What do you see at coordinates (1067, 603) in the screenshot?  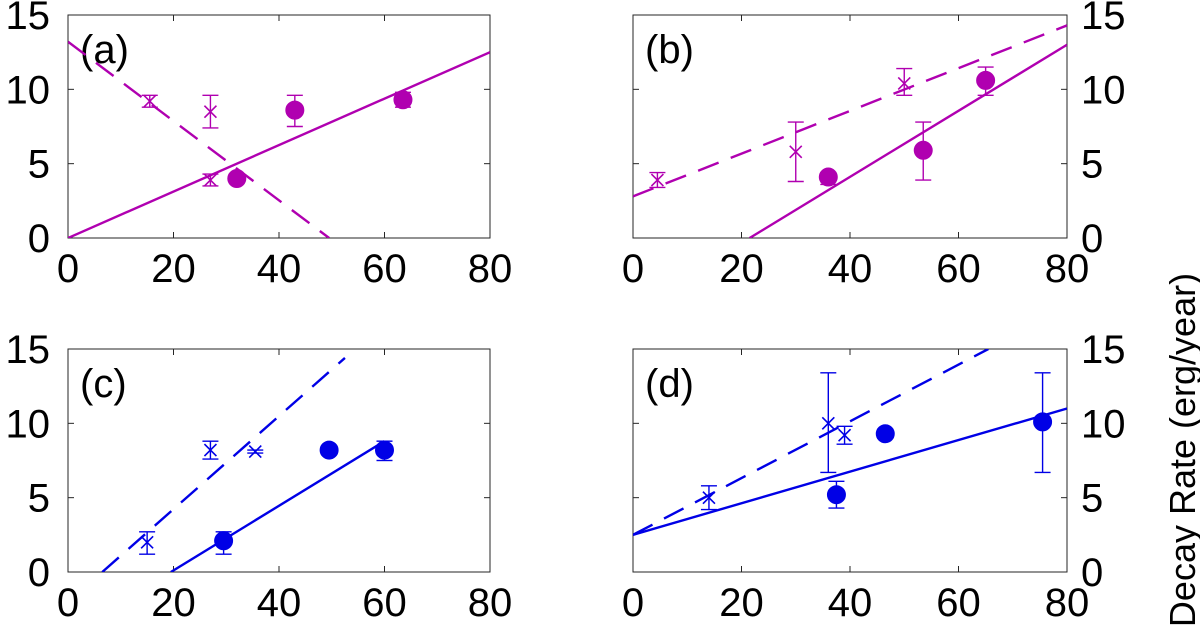 I see `panel-4-x-tick-label: 80` at bounding box center [1067, 603].